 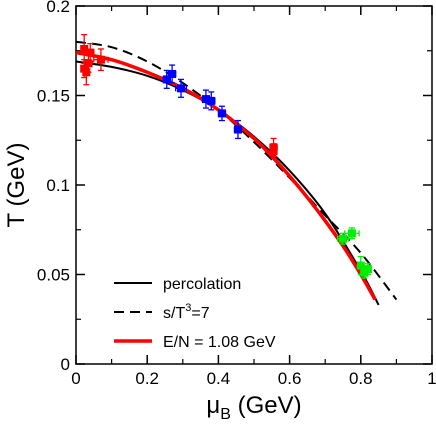 What do you see at coordinates (16, 185) in the screenshot?
I see `y-axis-title: T (GeV)` at bounding box center [16, 185].